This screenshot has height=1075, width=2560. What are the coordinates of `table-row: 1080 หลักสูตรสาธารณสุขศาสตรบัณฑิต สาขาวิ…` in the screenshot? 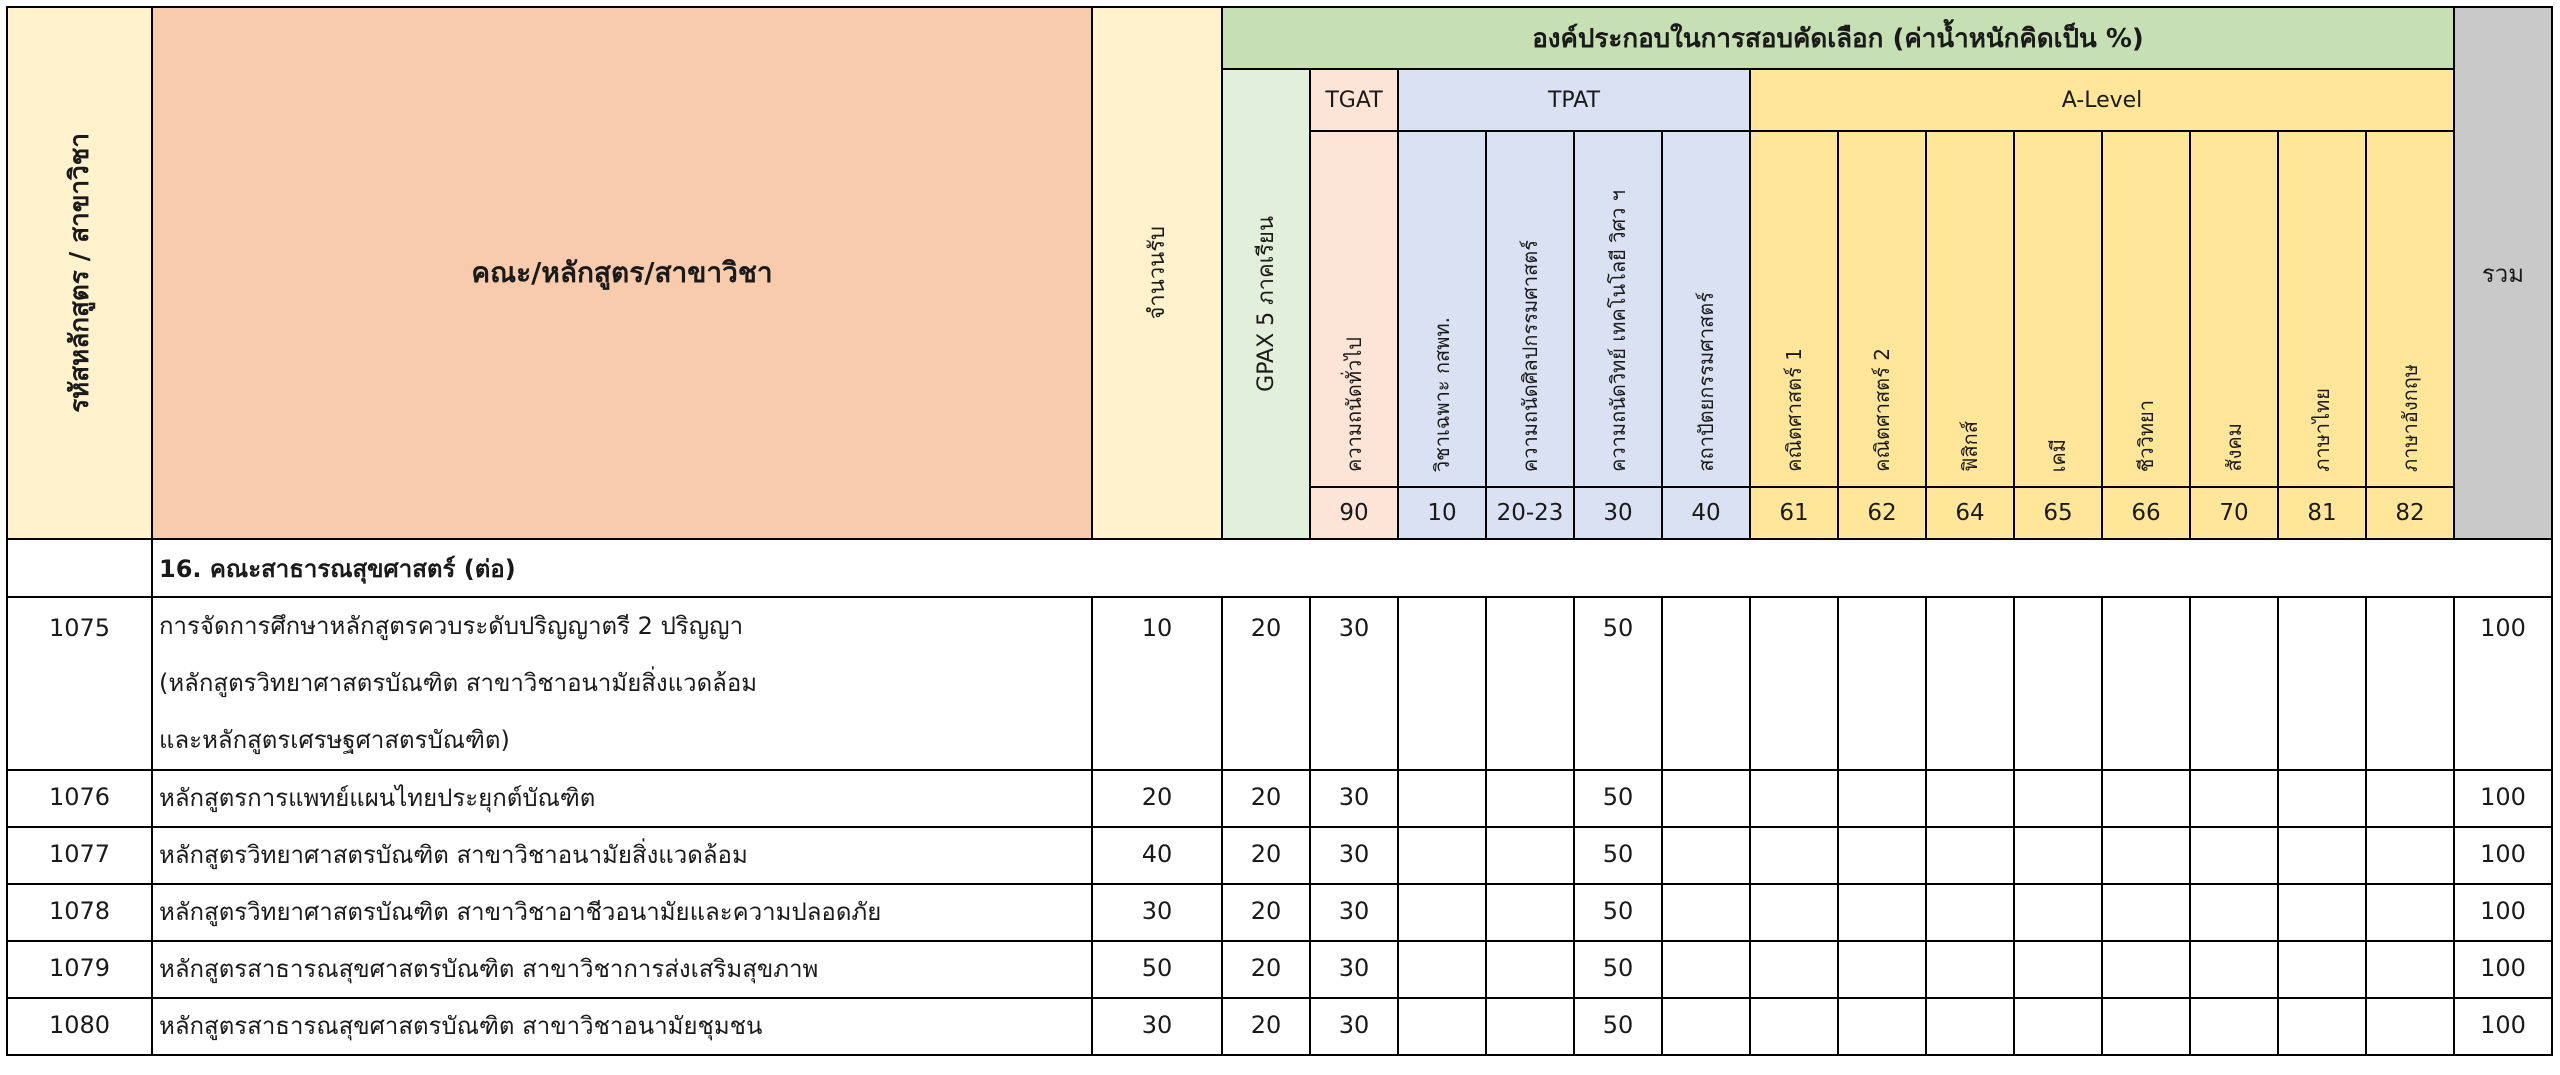 It's located at (1279, 1026).